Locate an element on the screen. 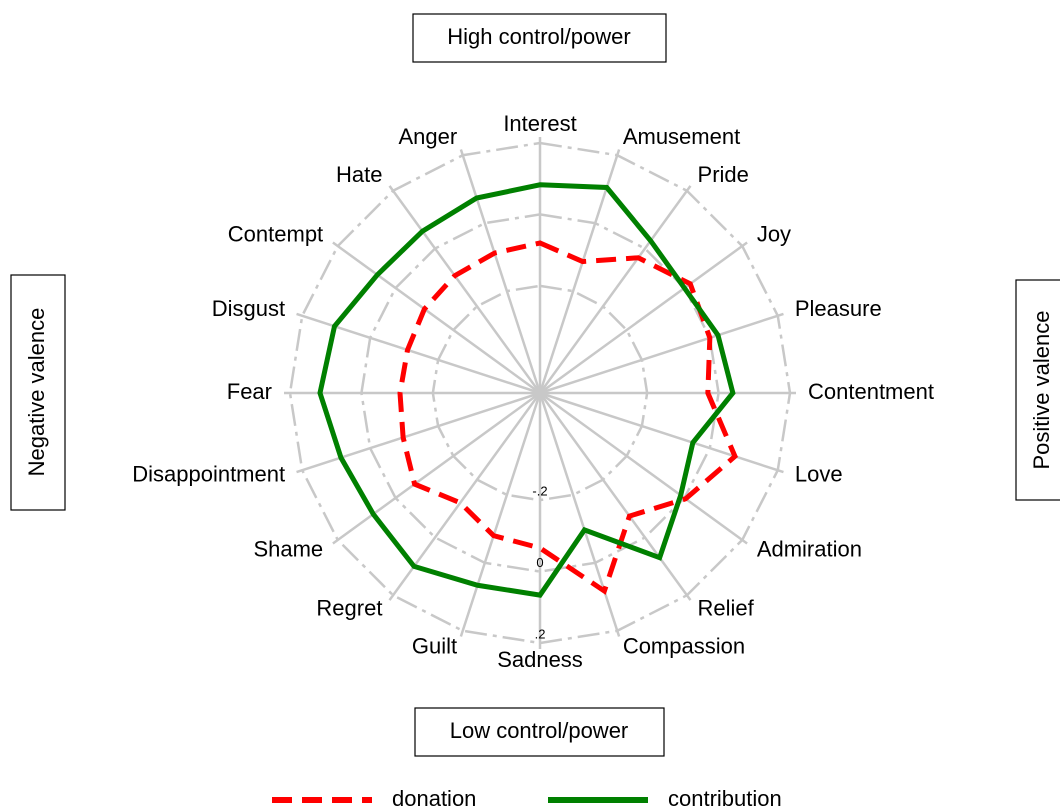 The height and width of the screenshot is (812, 1060). category-label: Hate is located at coordinates (359, 174).